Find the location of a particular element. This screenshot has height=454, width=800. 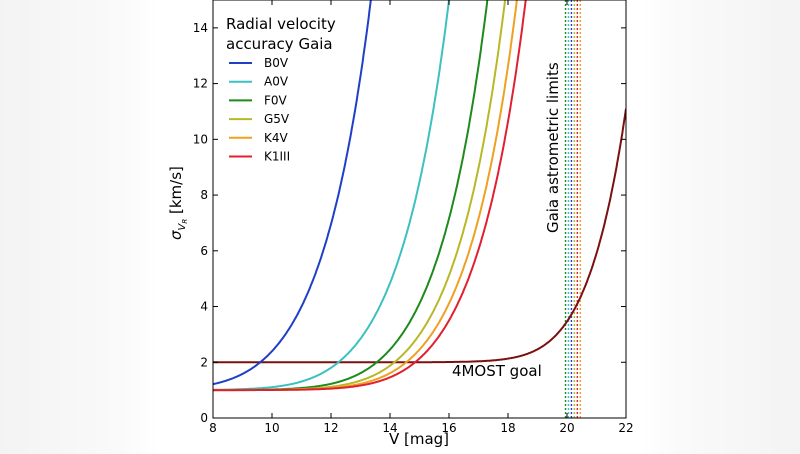

chart-title-line-1: Radial velocity is located at coordinates (281, 24).